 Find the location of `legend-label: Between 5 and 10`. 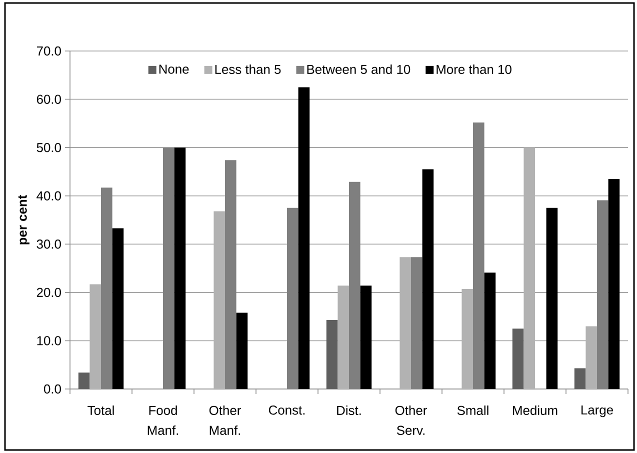

legend-label: Between 5 and 10 is located at coordinates (358, 69).